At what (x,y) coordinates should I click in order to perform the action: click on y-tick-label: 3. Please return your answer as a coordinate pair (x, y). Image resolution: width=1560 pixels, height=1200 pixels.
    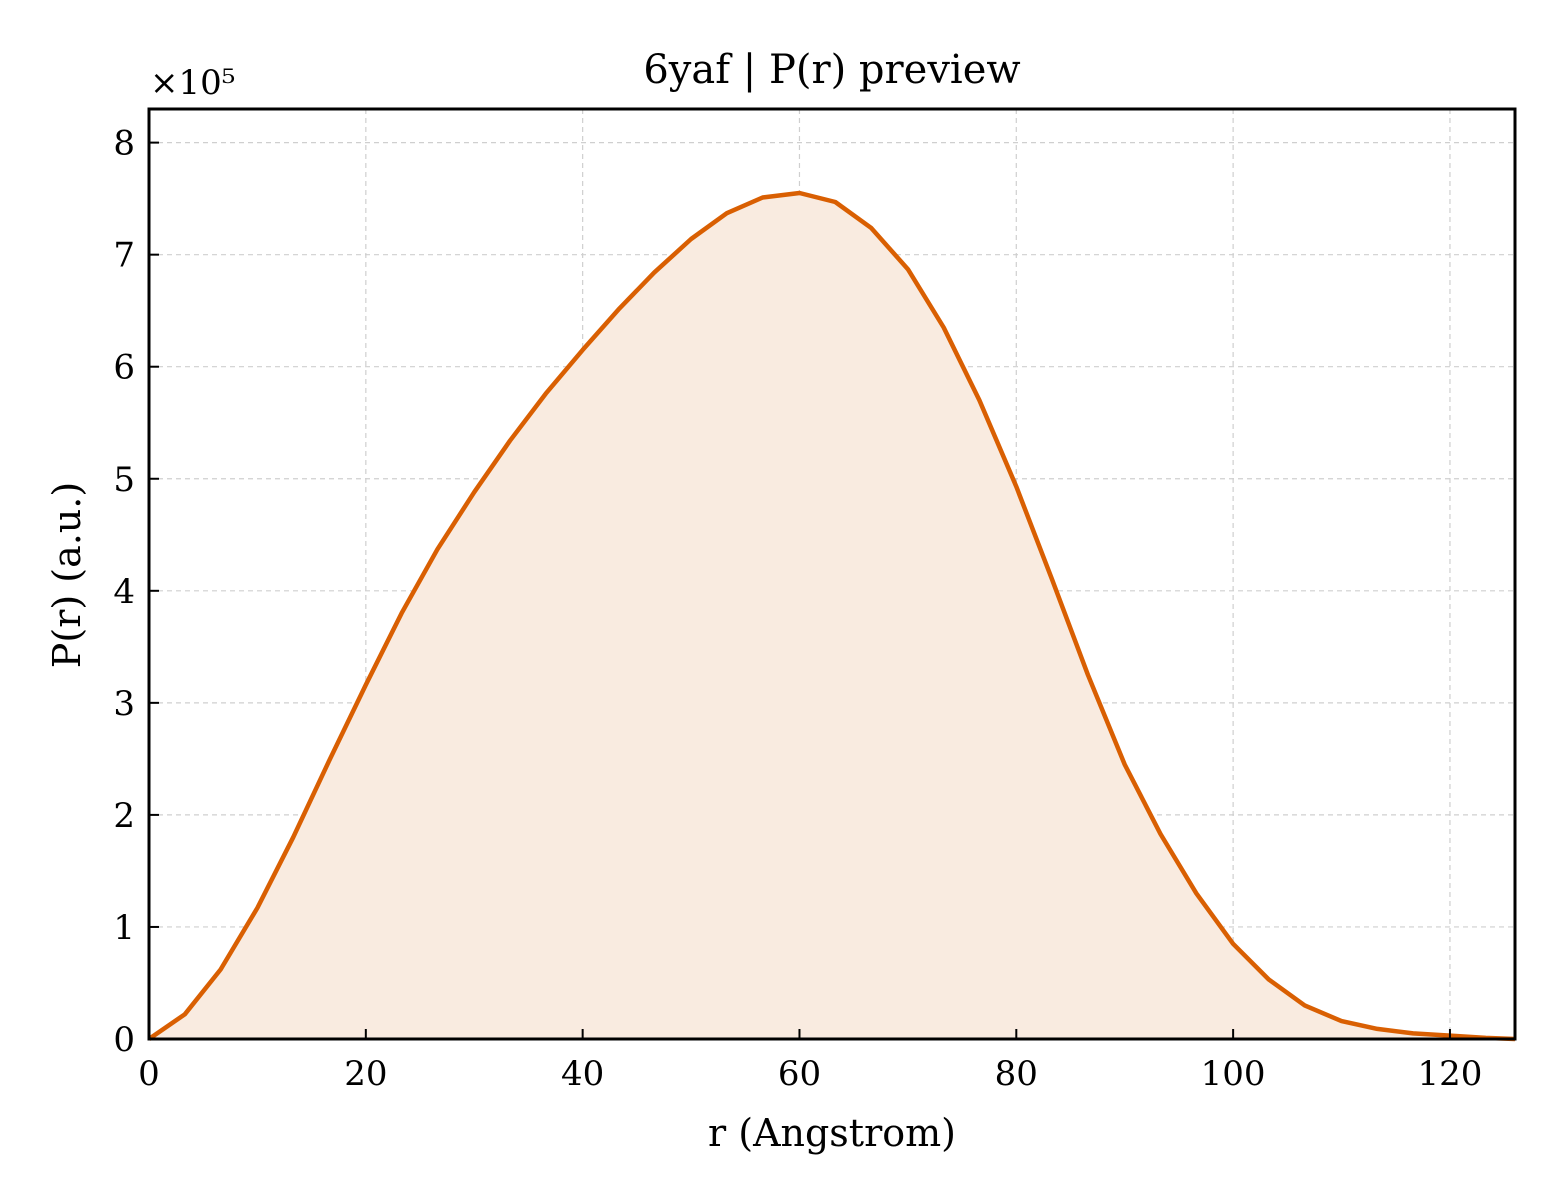
    Looking at the image, I should click on (124, 704).